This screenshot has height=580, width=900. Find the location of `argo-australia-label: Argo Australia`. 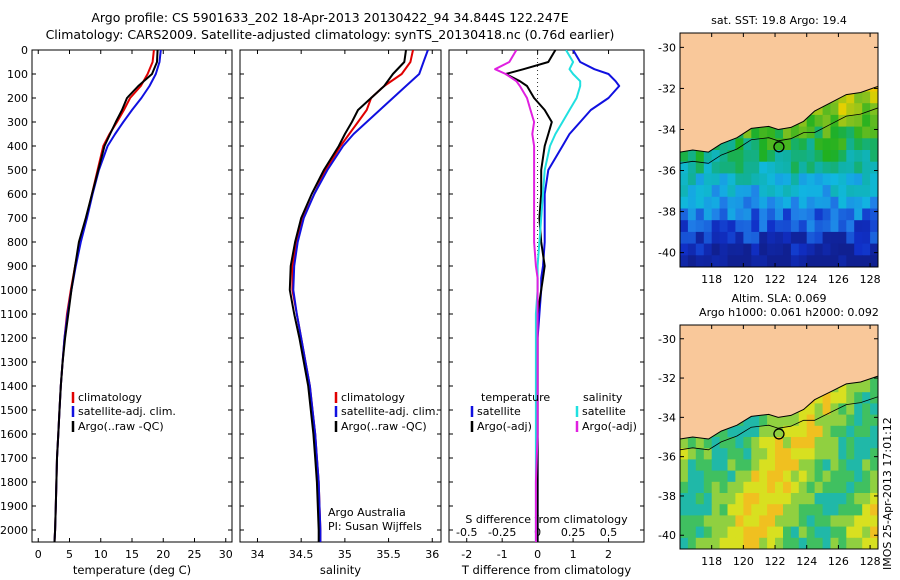

argo-australia-label: Argo Australia is located at coordinates (367, 512).